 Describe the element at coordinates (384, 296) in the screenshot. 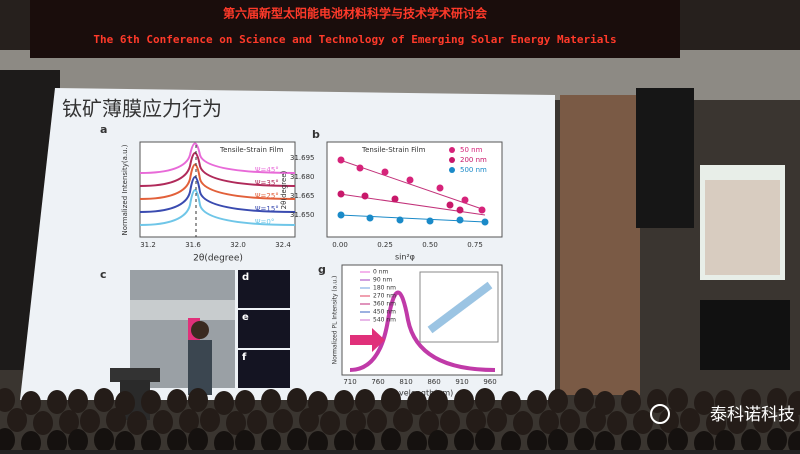

I see `legend-entry: 270 nm` at that location.